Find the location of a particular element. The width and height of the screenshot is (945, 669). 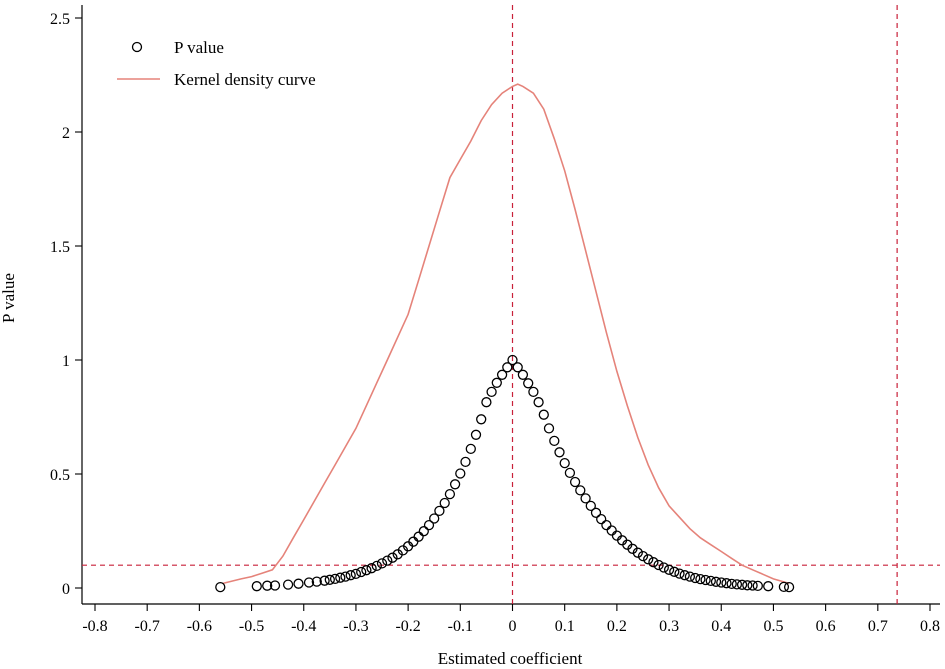

y-tick-label: 1.5 is located at coordinates (60, 247).